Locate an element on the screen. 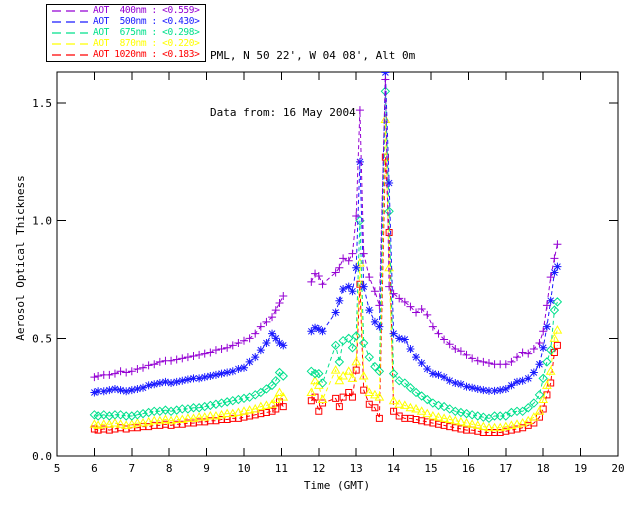  legend-label: AOT 400nm : <0.559> is located at coordinates (146, 11).